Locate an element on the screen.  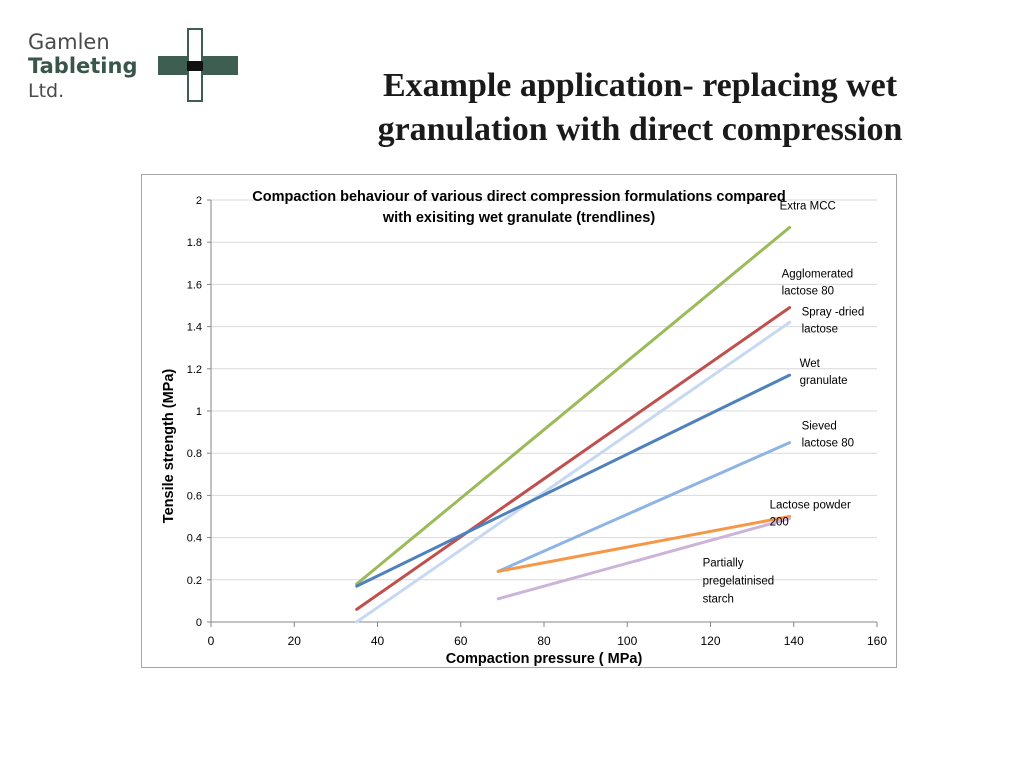
series-label: Agglomerated is located at coordinates (818, 275).